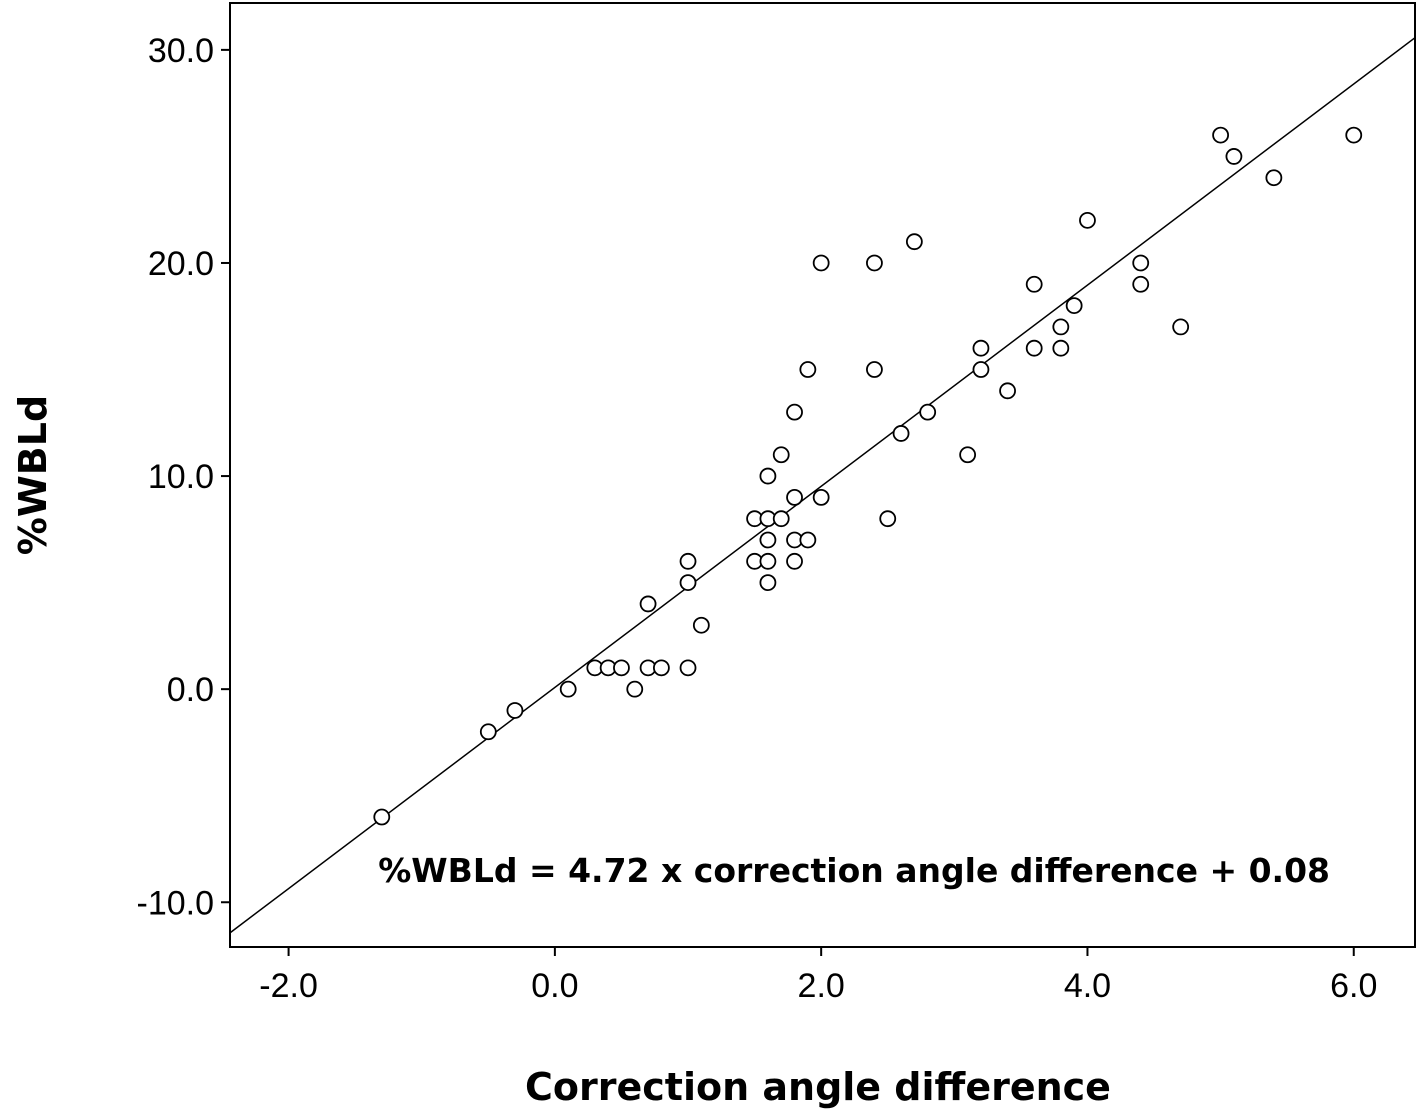 The height and width of the screenshot is (1115, 1418). What do you see at coordinates (1353, 986) in the screenshot?
I see `x-tick-label: 6.0` at bounding box center [1353, 986].